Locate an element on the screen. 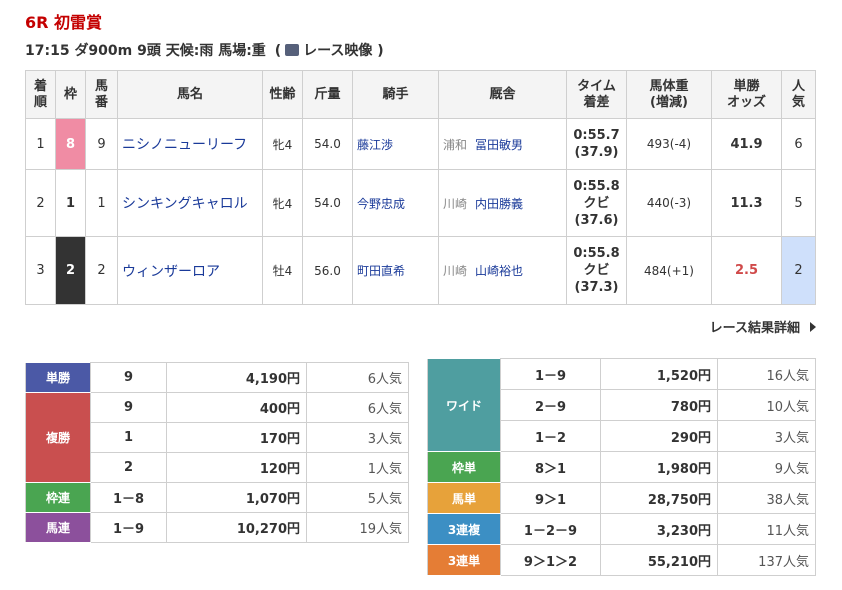  time-line: (37.6) is located at coordinates (596, 220).